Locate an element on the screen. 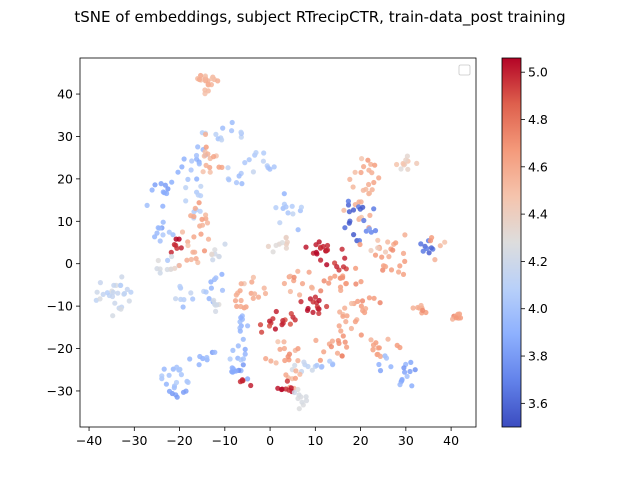 The height and width of the screenshot is (480, 640). y-tick-label: −20 is located at coordinates (60, 348).